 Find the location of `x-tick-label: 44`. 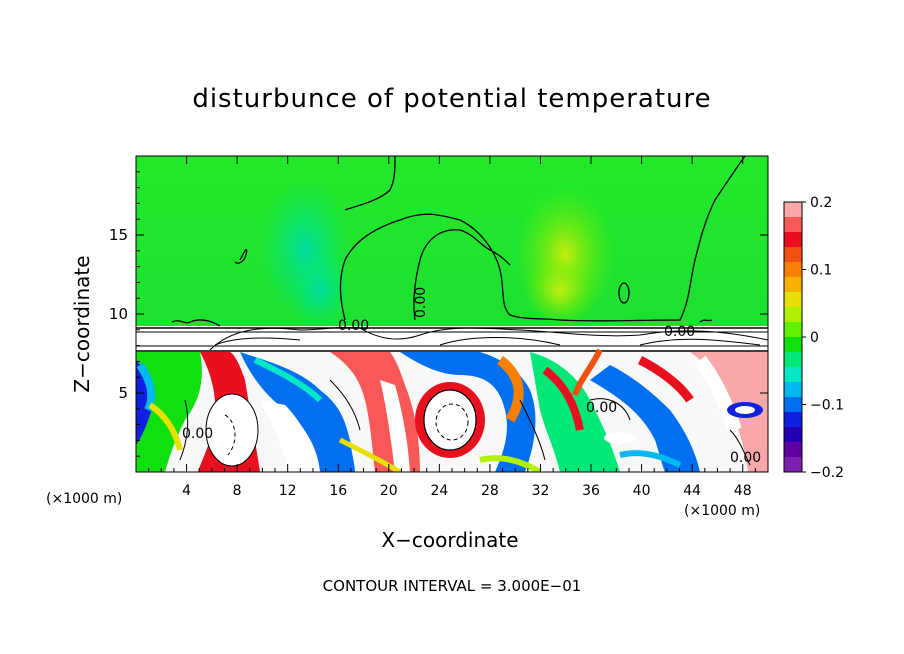

x-tick-label: 44 is located at coordinates (692, 491).